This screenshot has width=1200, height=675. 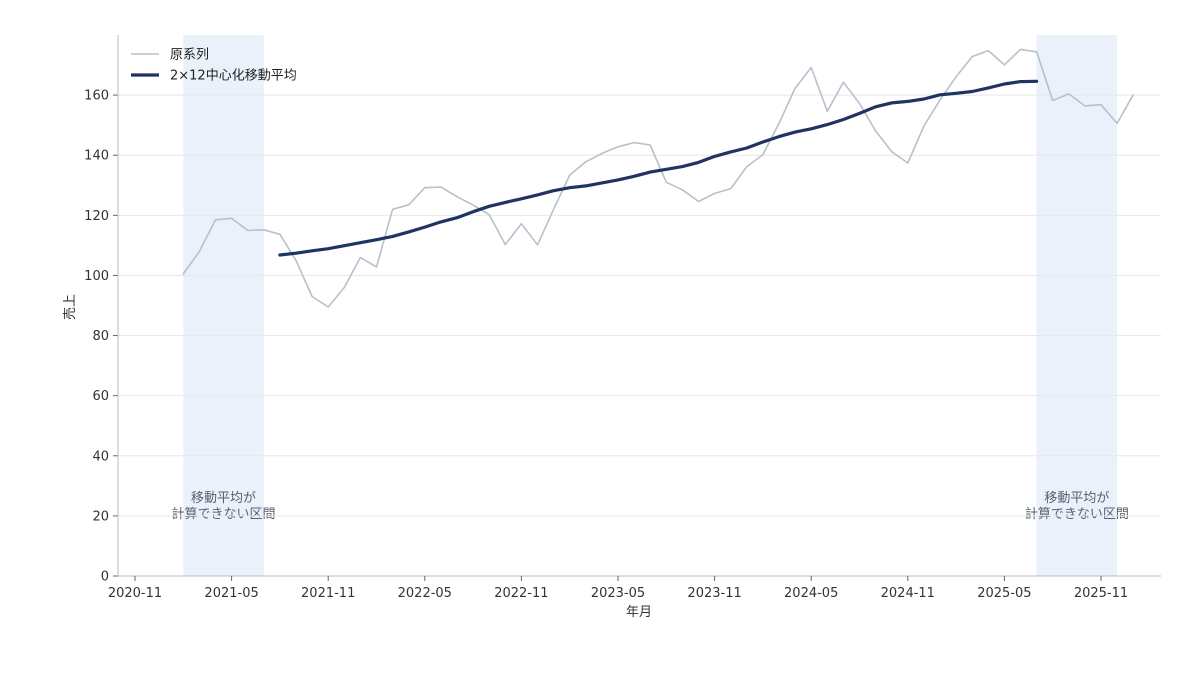 I want to click on legend-label: 原系列, so click(x=189, y=55).